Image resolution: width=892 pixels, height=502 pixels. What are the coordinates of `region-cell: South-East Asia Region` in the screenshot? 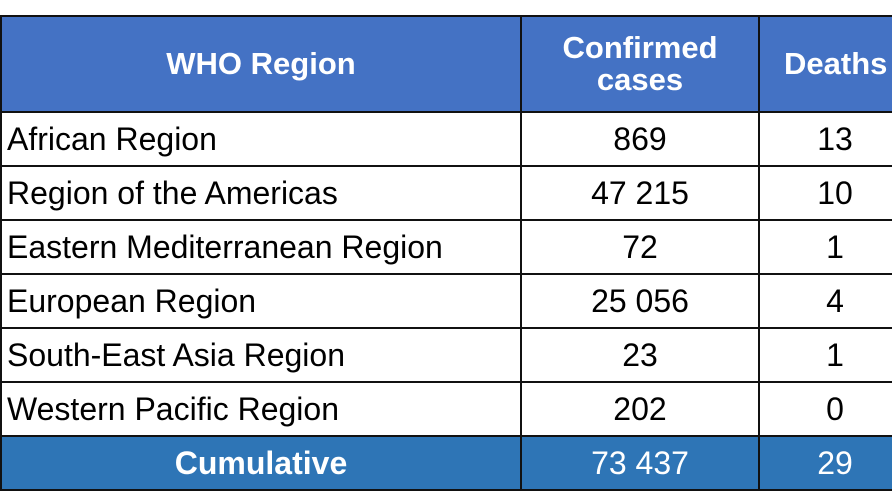 It's located at (261, 355).